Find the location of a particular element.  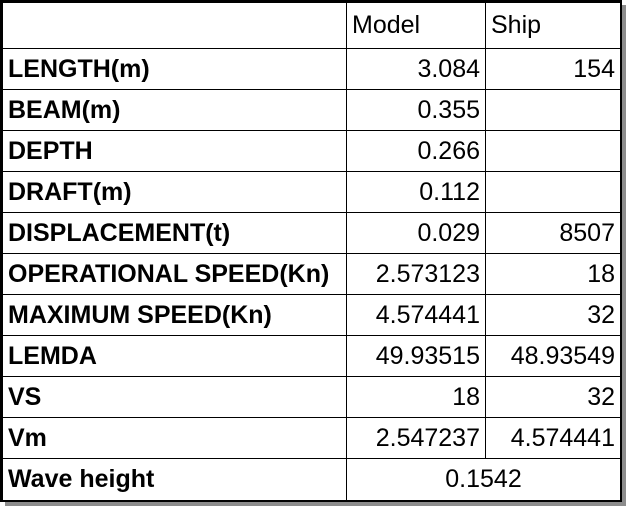

row-label: DISPLACEMENT(t) is located at coordinates (174, 233).